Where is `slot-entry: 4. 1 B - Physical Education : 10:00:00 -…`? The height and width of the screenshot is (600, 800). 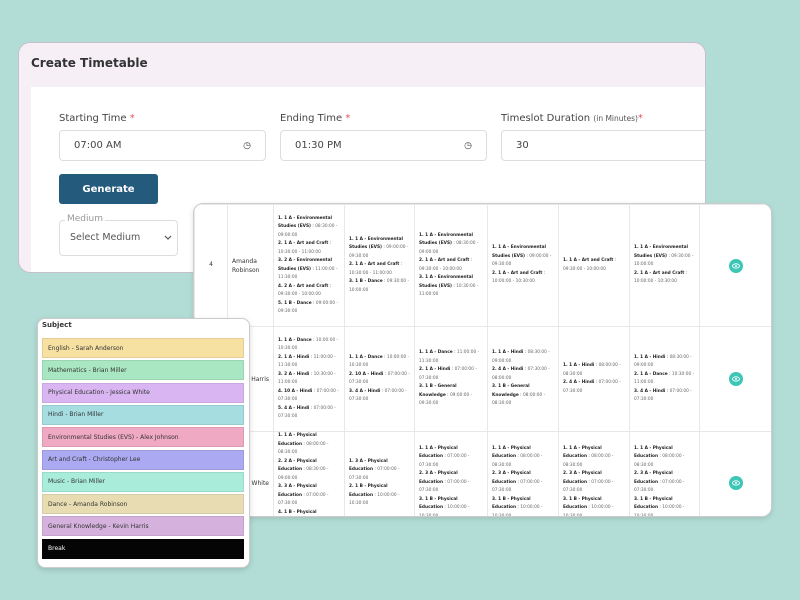
slot-entry: 4. 1 B - Physical Education : 10:00:00 -… is located at coordinates (309, 513).